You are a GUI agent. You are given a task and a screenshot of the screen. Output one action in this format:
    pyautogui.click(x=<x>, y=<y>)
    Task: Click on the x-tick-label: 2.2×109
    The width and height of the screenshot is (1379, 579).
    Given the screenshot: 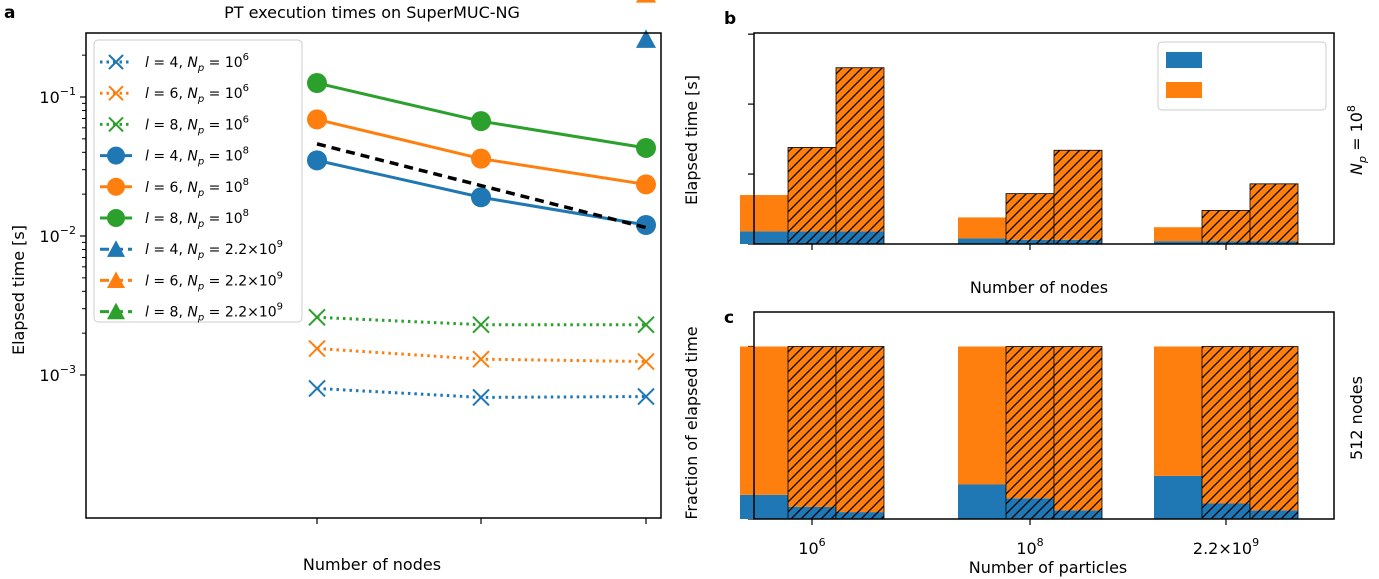 What is the action you would take?
    pyautogui.click(x=1226, y=547)
    